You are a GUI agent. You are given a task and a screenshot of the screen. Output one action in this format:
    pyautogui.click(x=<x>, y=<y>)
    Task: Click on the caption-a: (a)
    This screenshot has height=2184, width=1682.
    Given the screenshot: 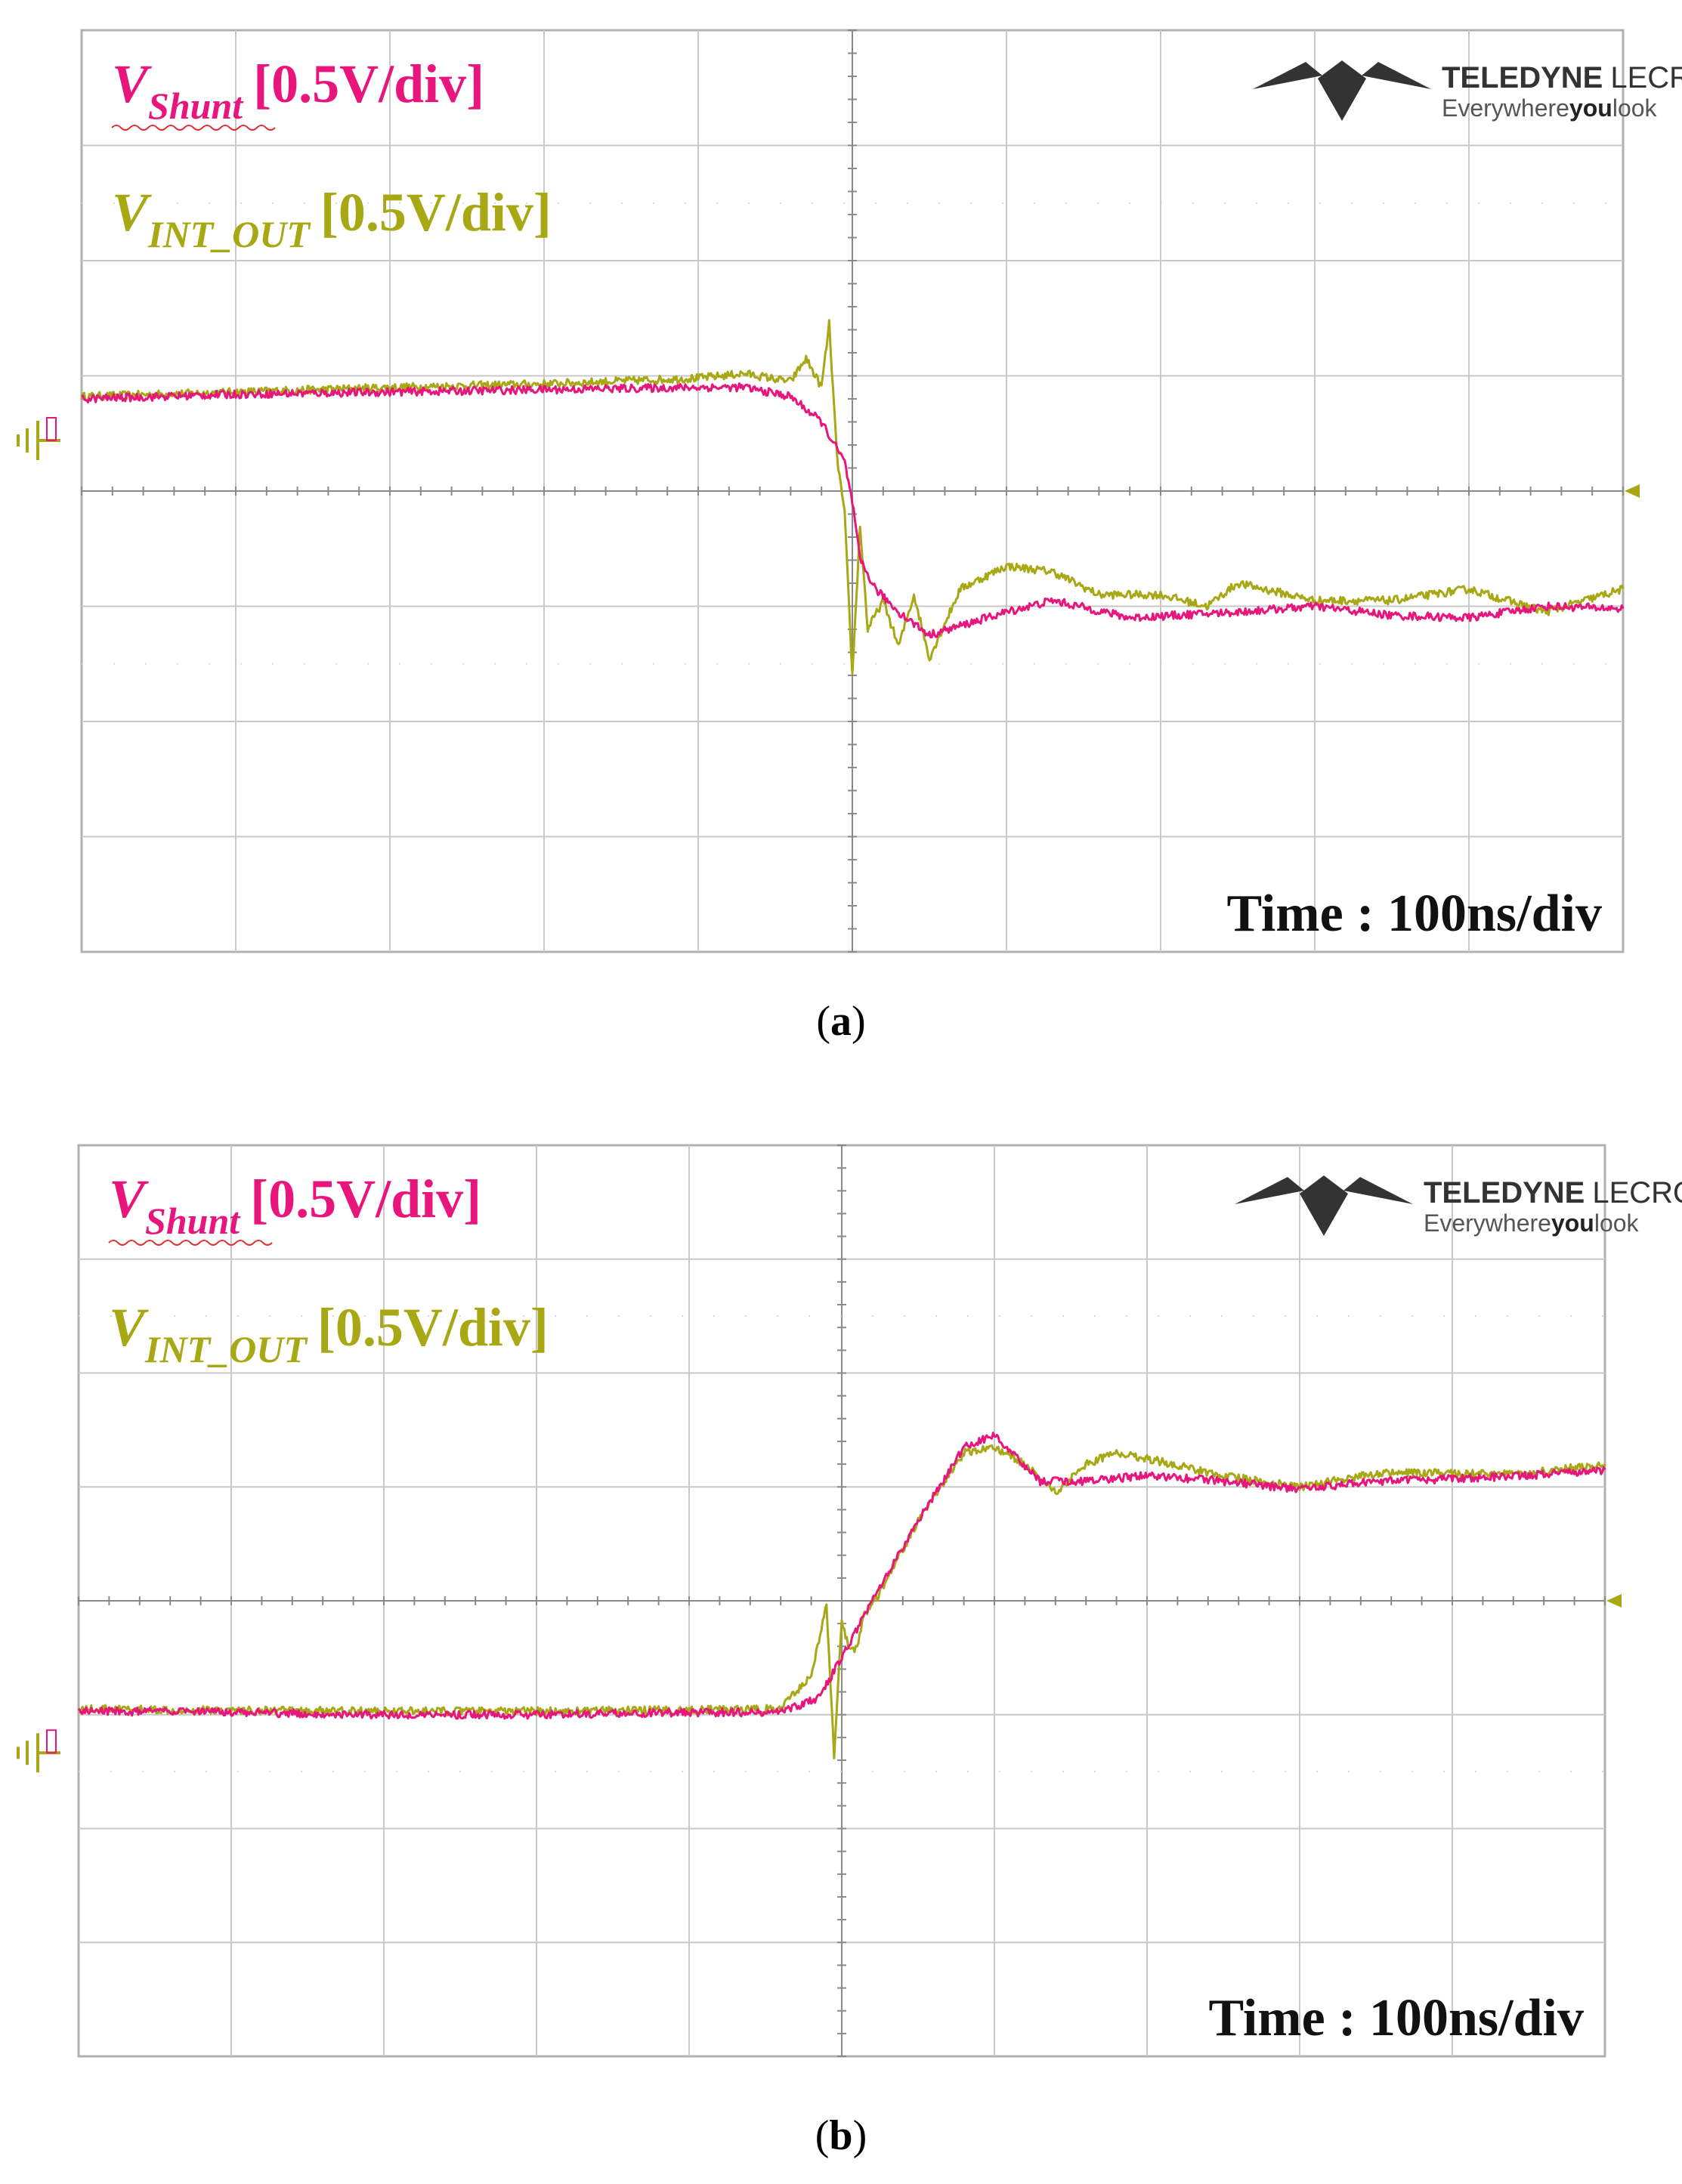 What is the action you would take?
    pyautogui.click(x=841, y=1021)
    